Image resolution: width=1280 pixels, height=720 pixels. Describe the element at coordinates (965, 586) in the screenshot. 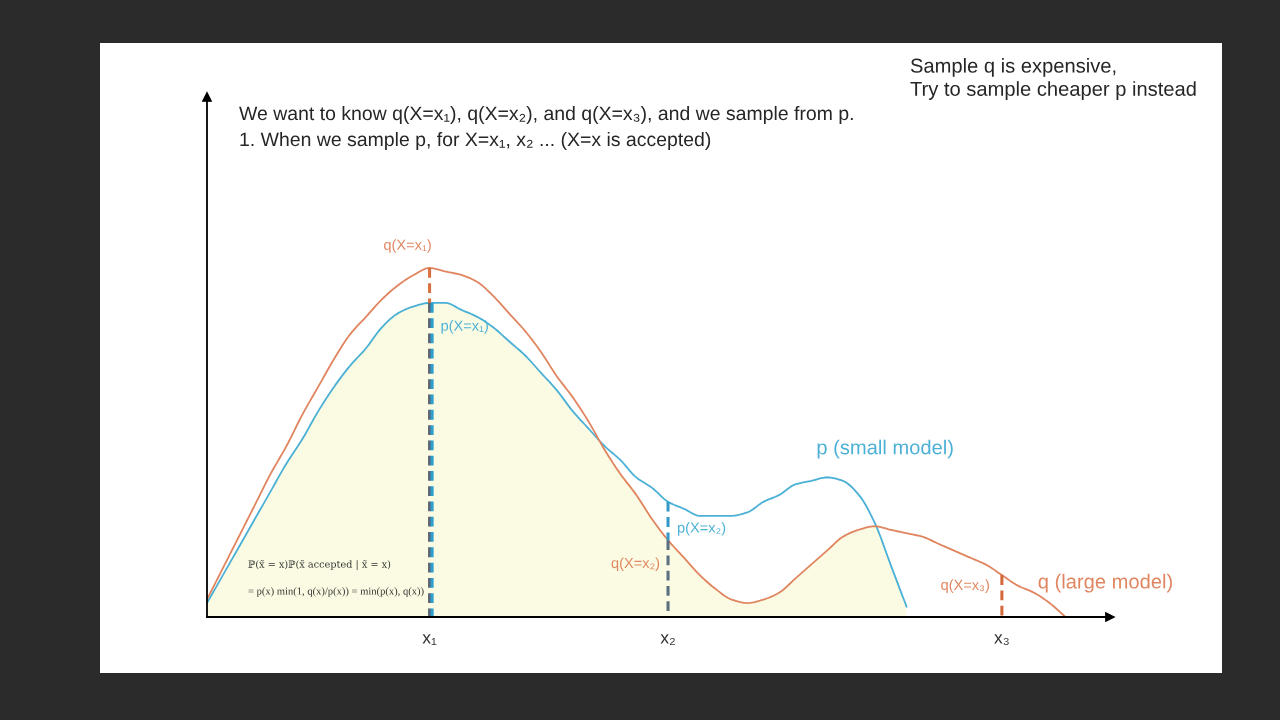

I see `annotation: q(X=x₃)` at that location.